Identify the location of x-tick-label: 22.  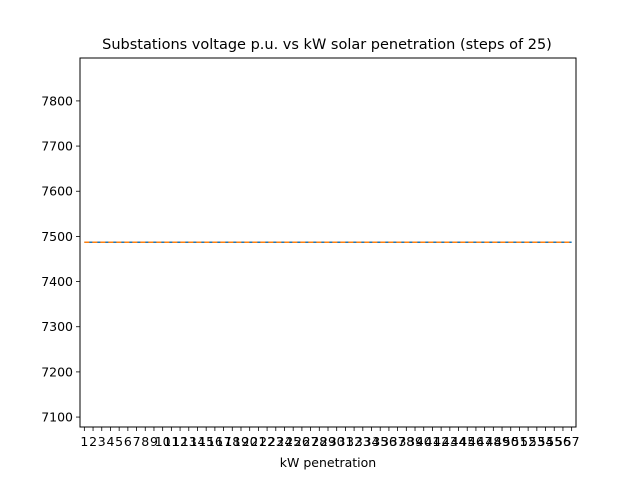
(267, 441).